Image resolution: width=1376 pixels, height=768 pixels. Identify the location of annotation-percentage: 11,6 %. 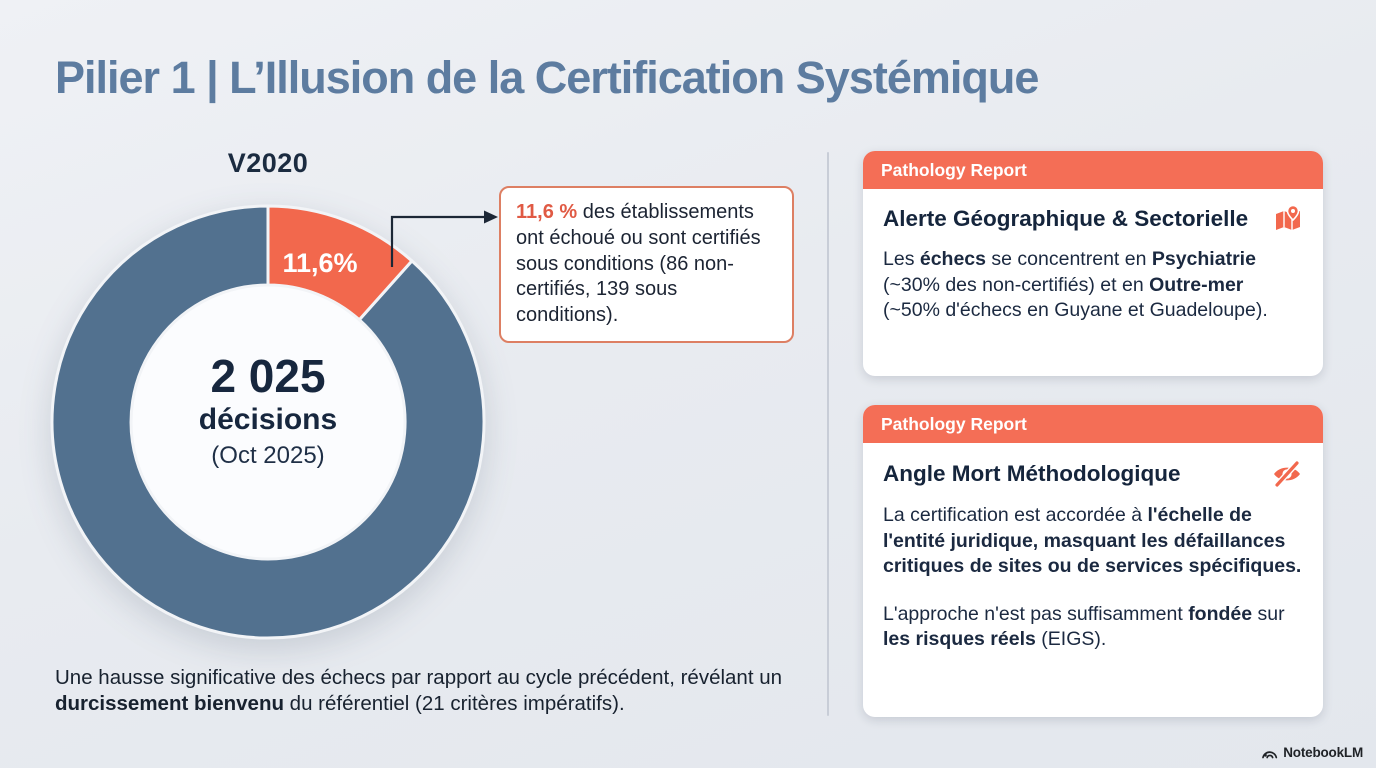
(547, 212).